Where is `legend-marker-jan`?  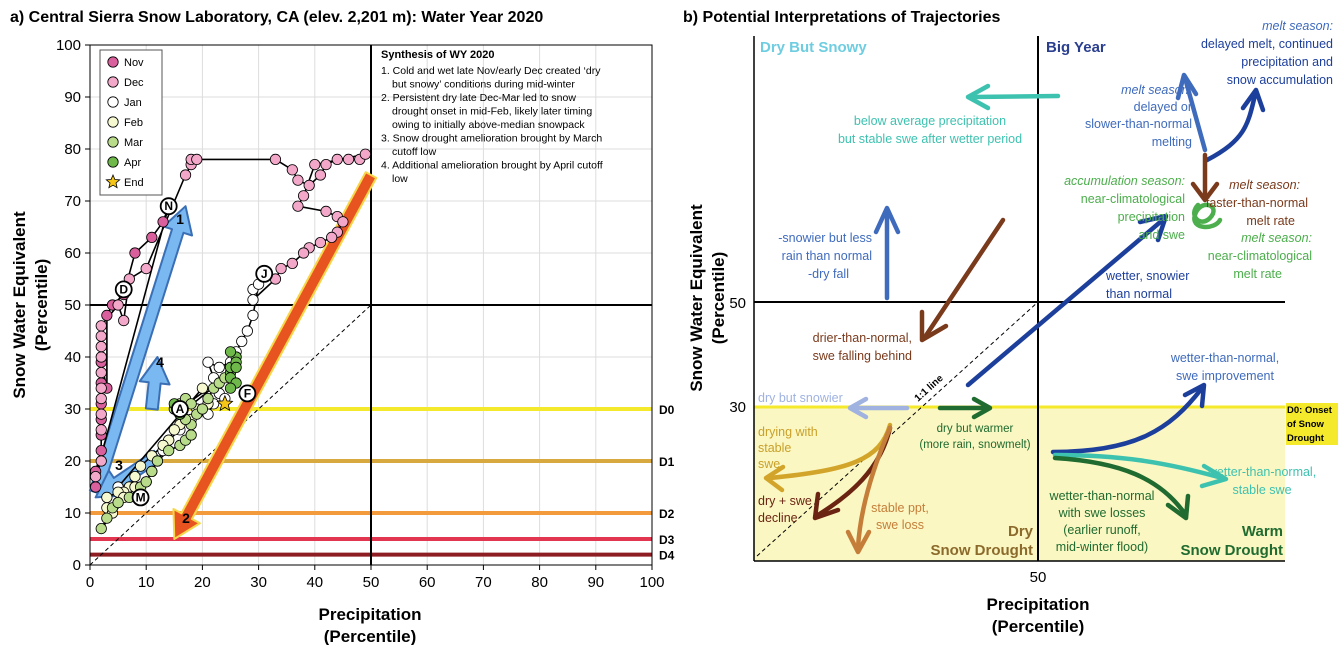 legend-marker-jan is located at coordinates (113, 102).